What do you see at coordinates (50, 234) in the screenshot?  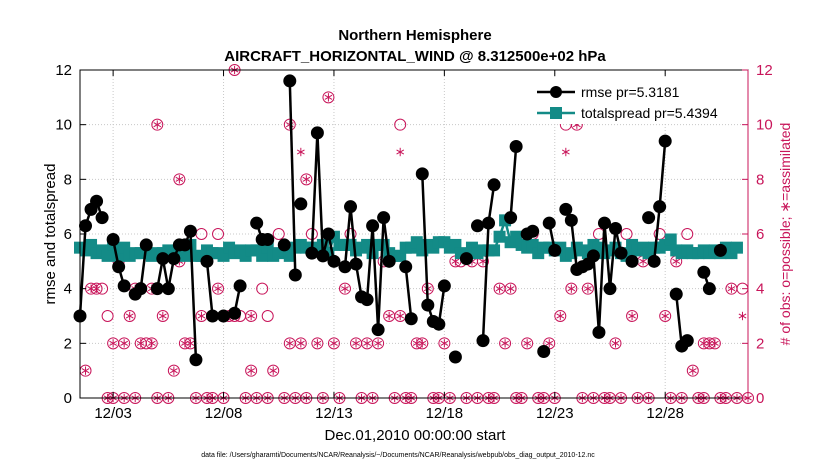 I see `y-axis-label: rmse and totalspread` at bounding box center [50, 234].